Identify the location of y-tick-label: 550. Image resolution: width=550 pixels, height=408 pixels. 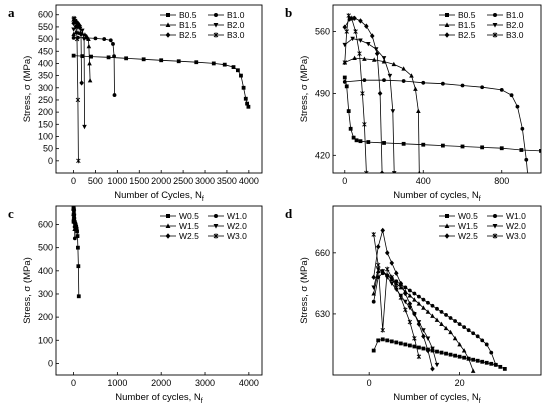
(45, 27).